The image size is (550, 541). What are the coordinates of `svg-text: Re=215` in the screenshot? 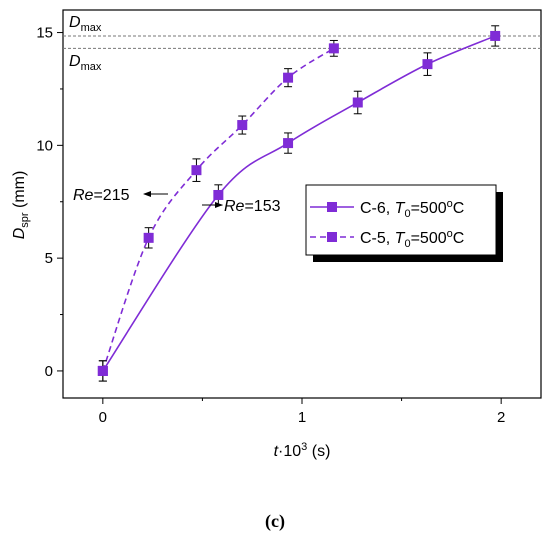 It's located at (101, 195).